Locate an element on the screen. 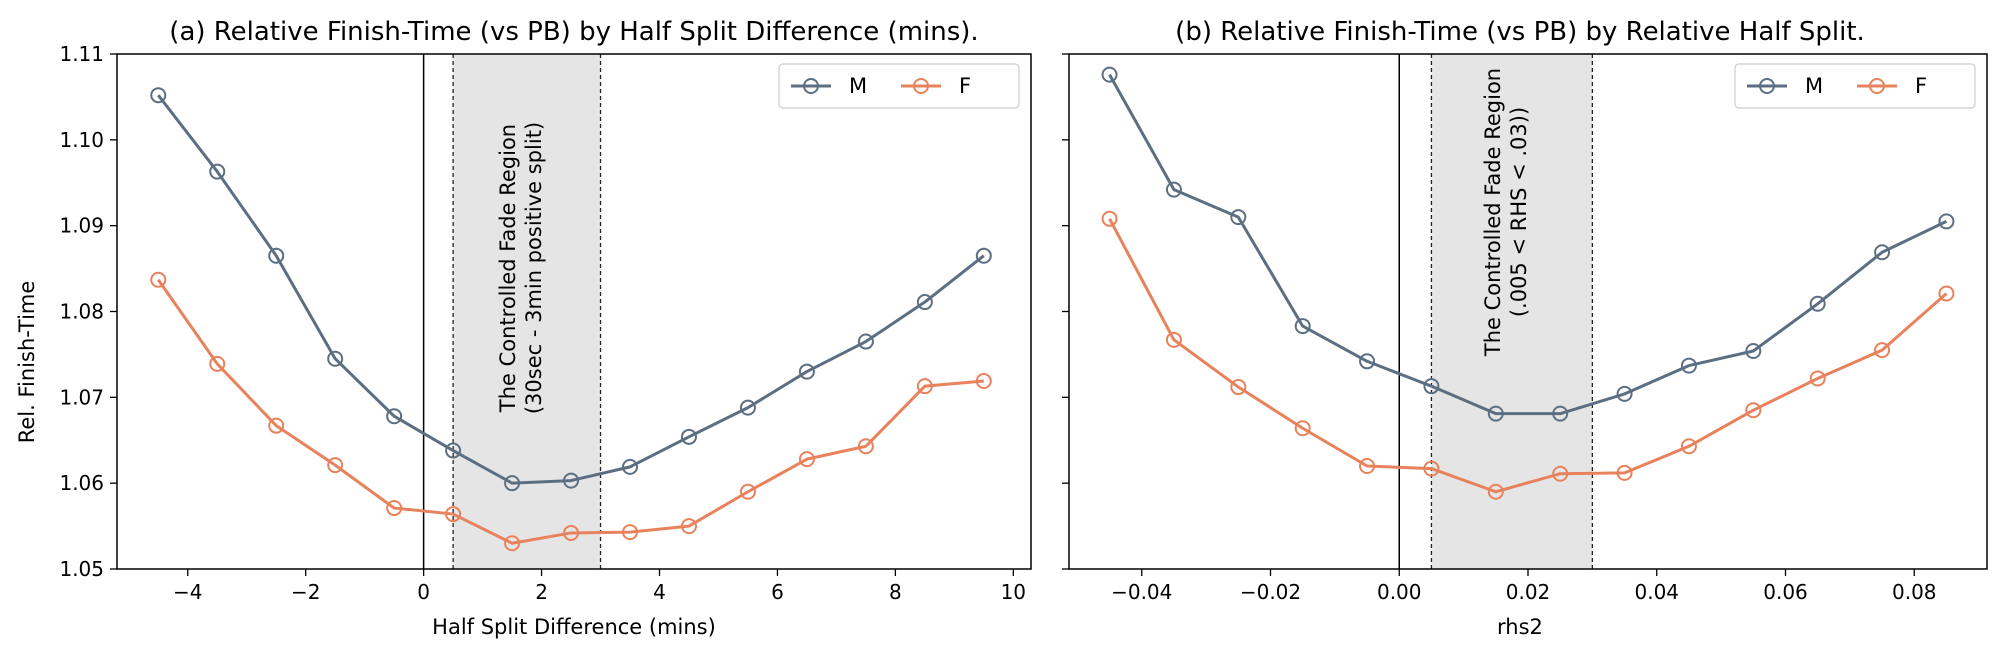 The height and width of the screenshot is (655, 2000). region-label: (30sec - 3min positive split) is located at coordinates (534, 268).